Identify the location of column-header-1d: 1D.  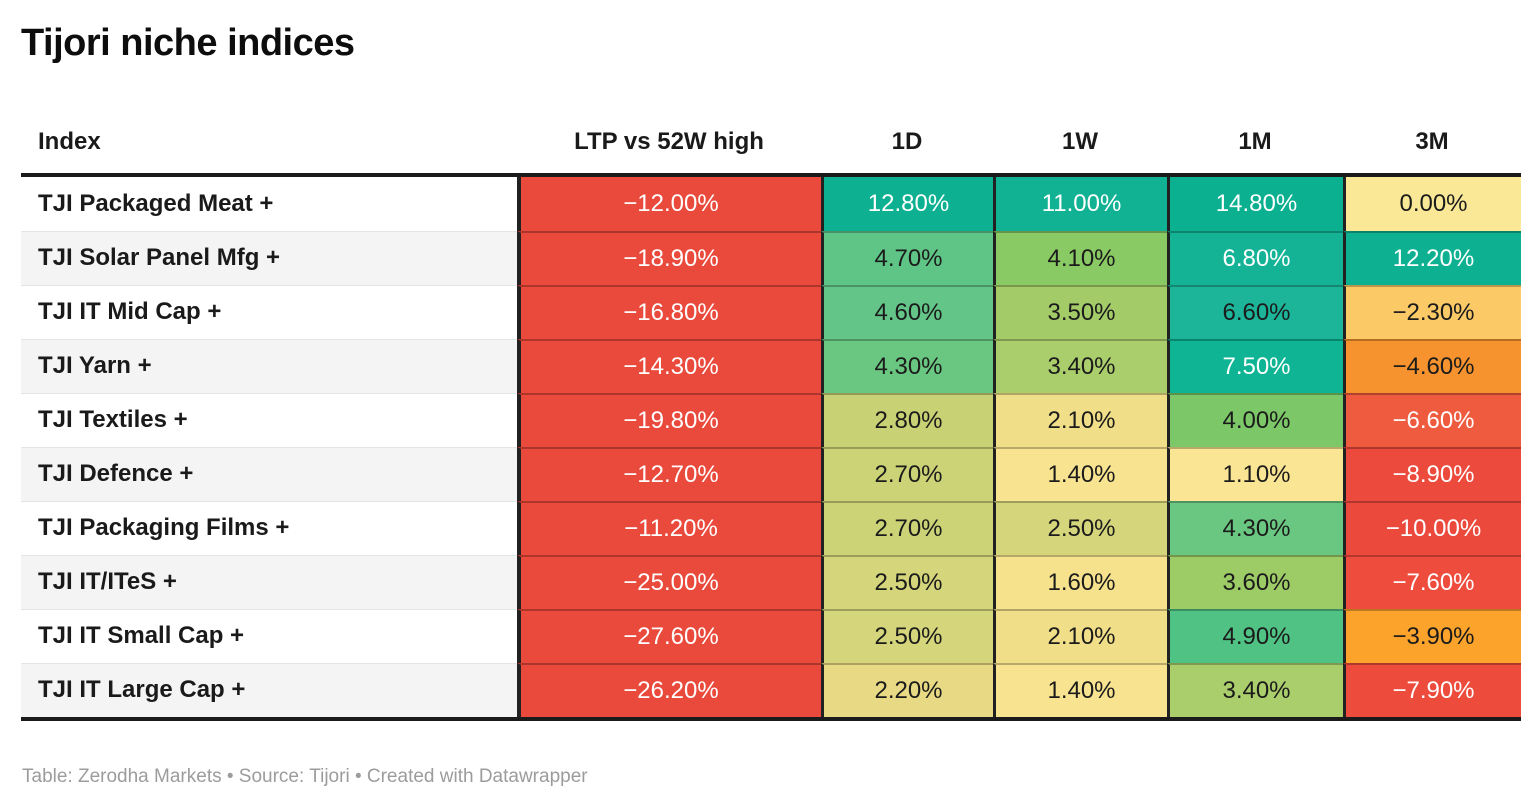
(907, 142).